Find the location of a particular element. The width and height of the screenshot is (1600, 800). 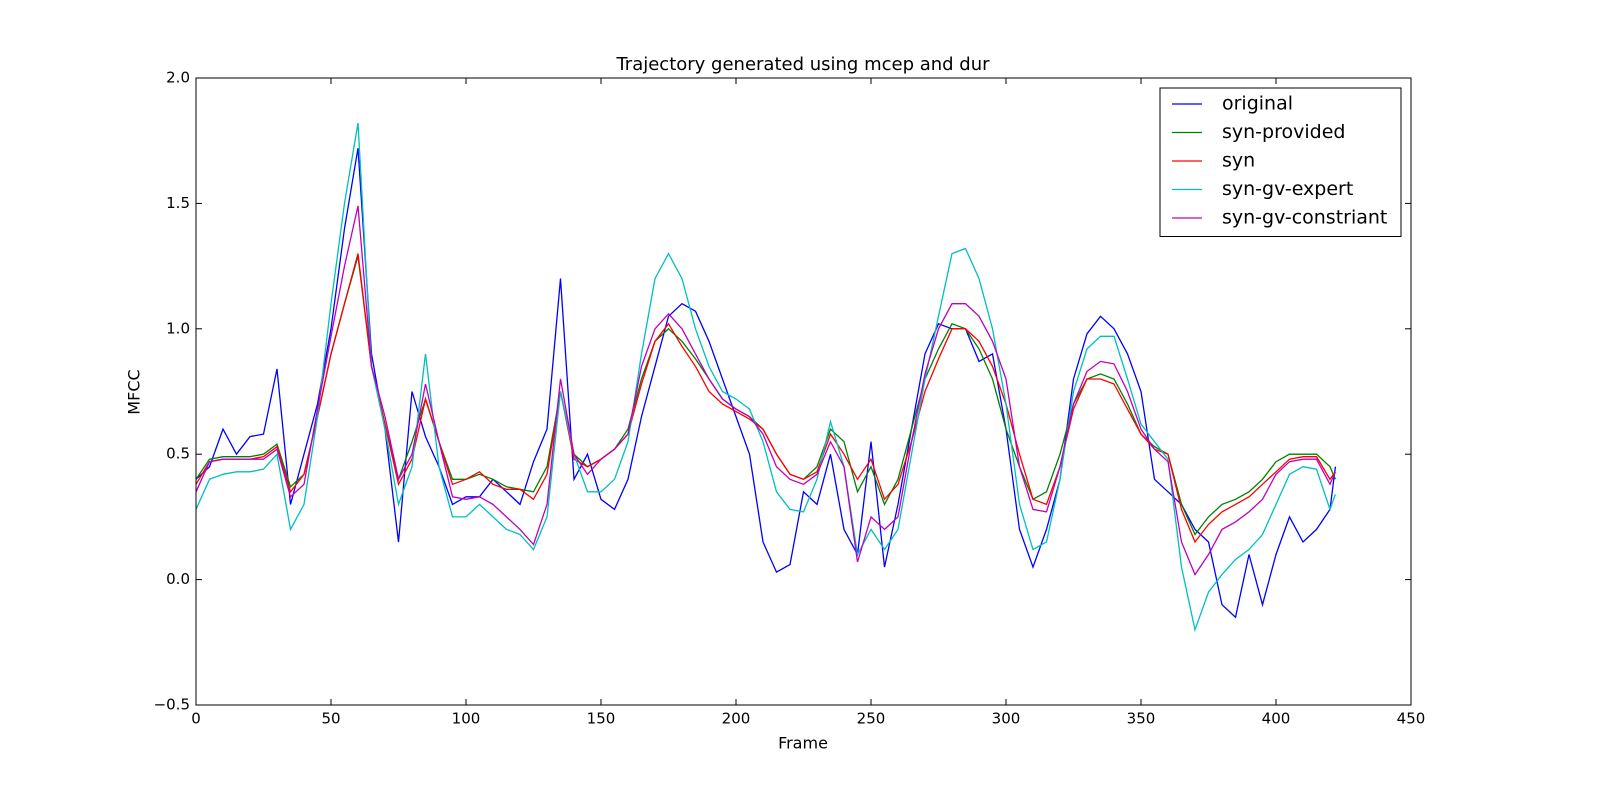

x-tick-label: 400 is located at coordinates (1276, 719).